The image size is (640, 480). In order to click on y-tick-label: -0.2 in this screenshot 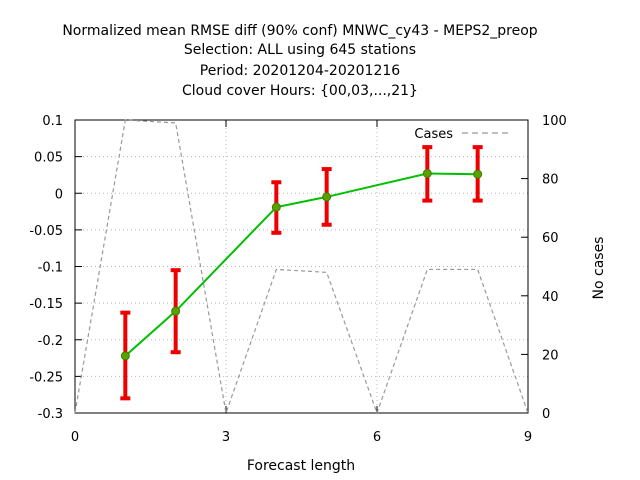, I will do `click(50, 341)`.